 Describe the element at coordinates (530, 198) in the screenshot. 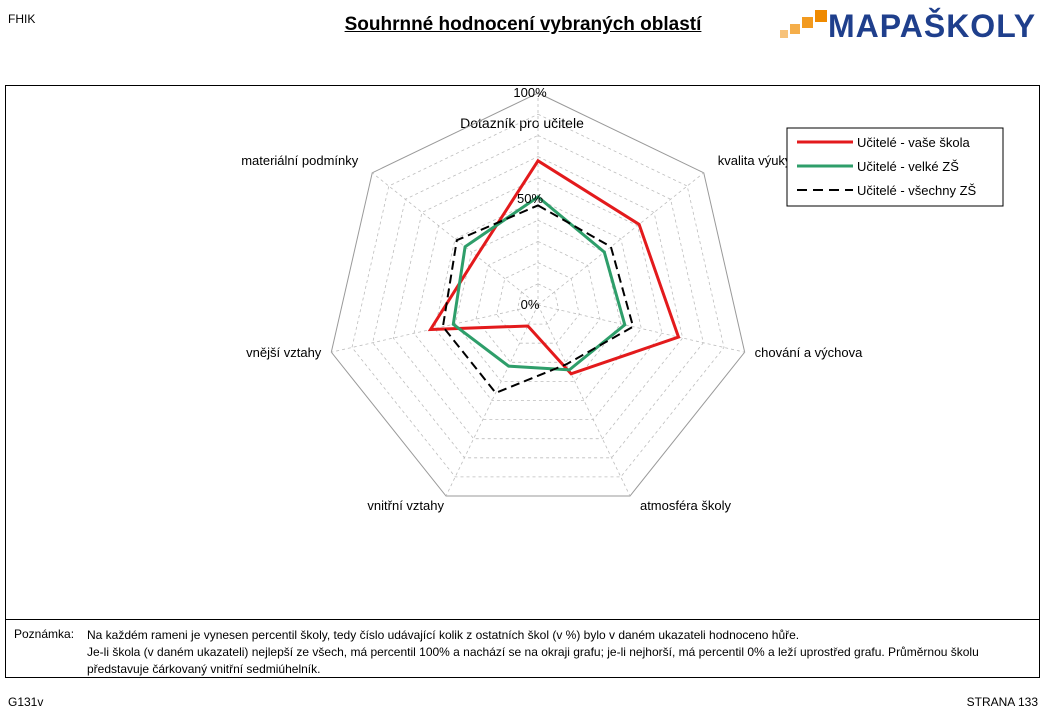

I see `radial-tick-label: 50%` at that location.